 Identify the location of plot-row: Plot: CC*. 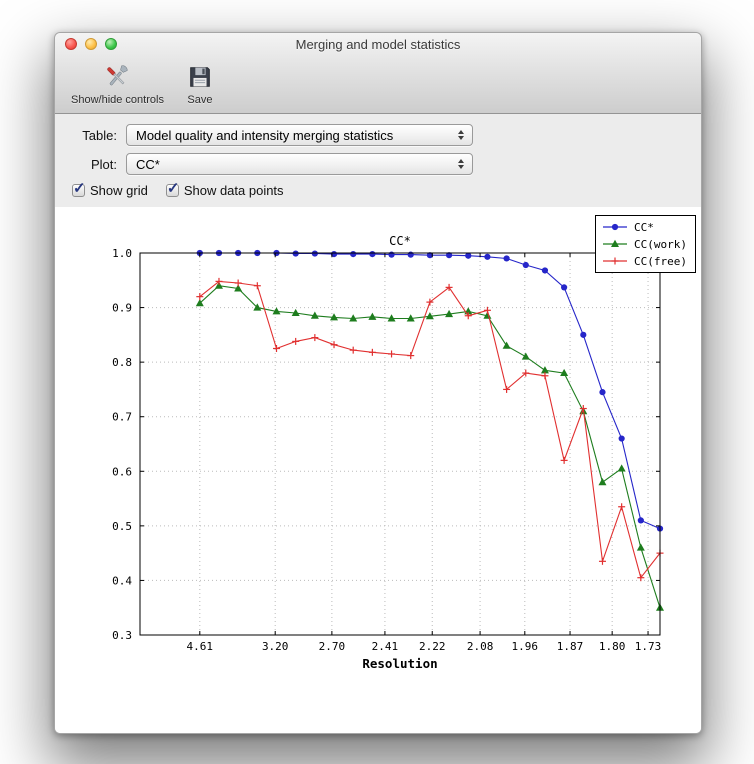
(385, 164).